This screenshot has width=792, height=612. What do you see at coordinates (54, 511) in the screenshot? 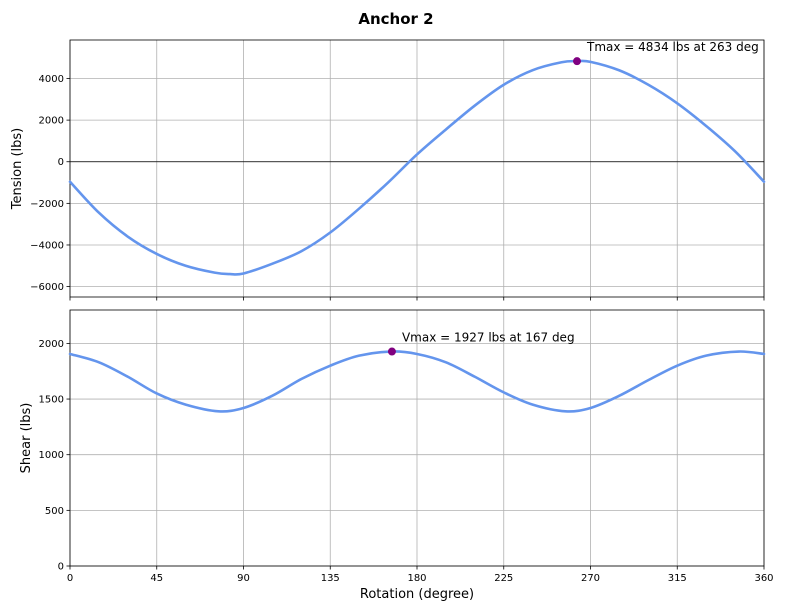
I see `y-tick-label: 500` at bounding box center [54, 511].